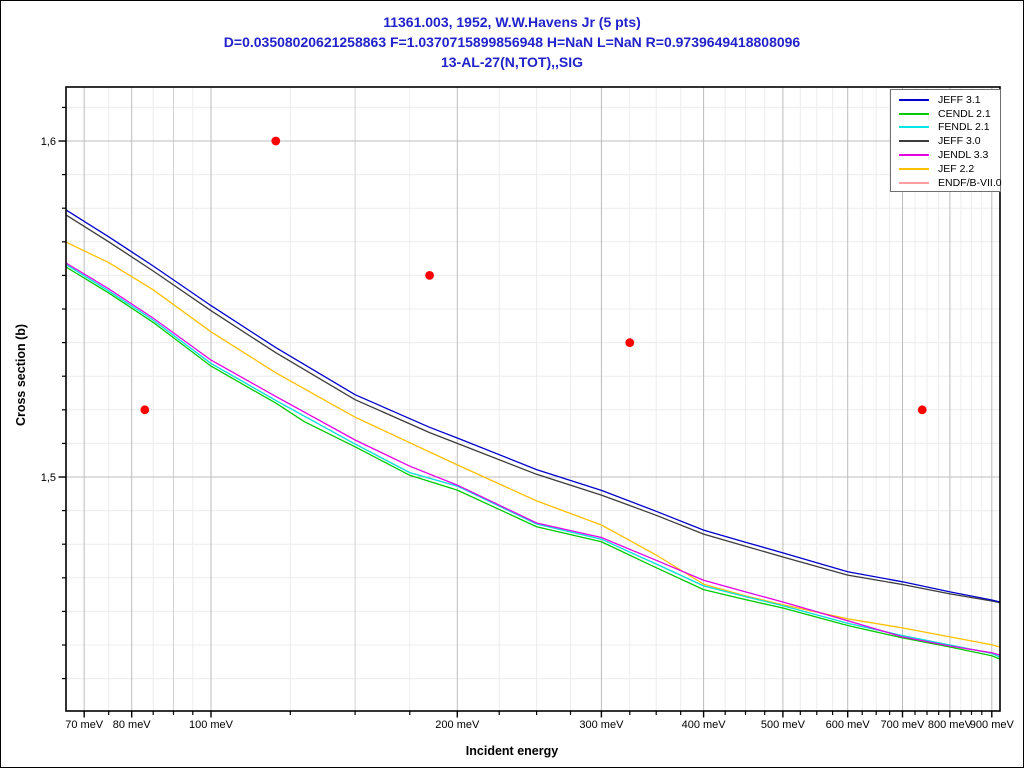 This screenshot has width=1024, height=768. What do you see at coordinates (959, 141) in the screenshot?
I see `legend-item-label: JEFF 3.0` at bounding box center [959, 141].